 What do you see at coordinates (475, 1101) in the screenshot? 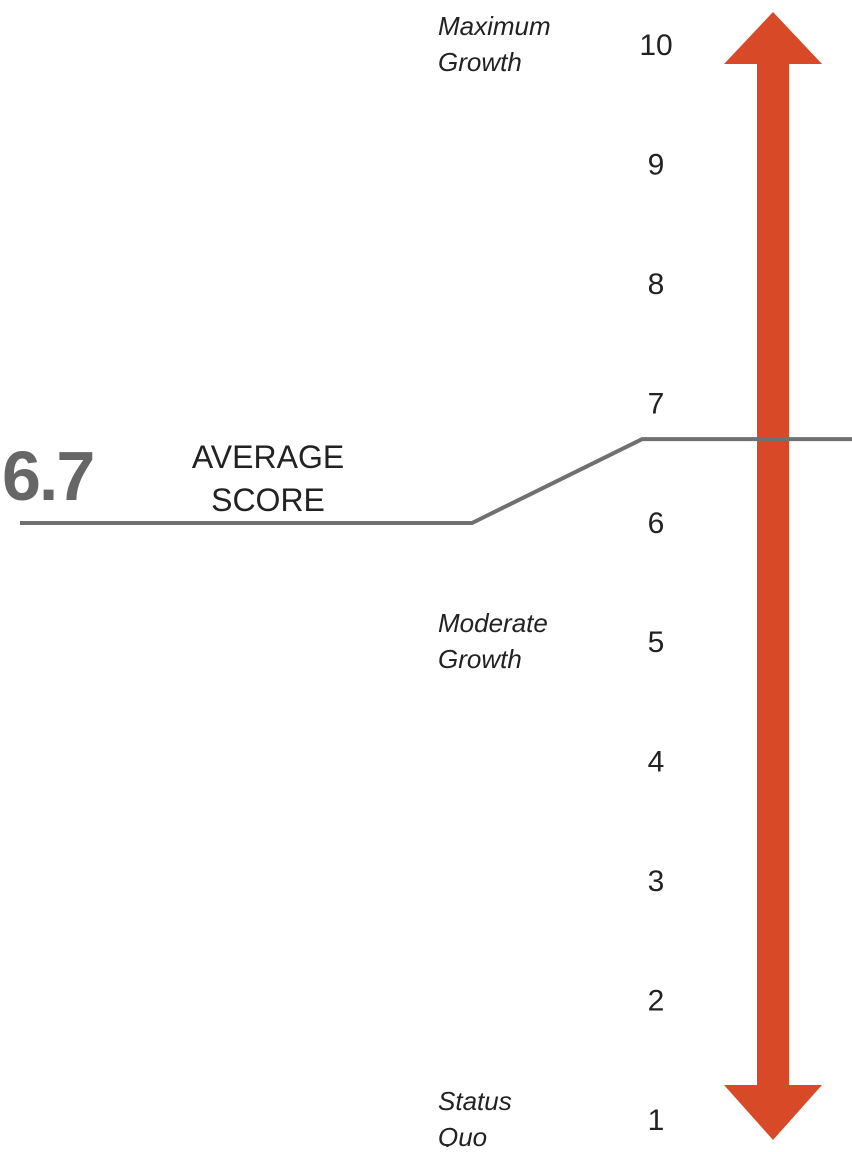
I see `annotation-2-line-1: Status` at bounding box center [475, 1101].